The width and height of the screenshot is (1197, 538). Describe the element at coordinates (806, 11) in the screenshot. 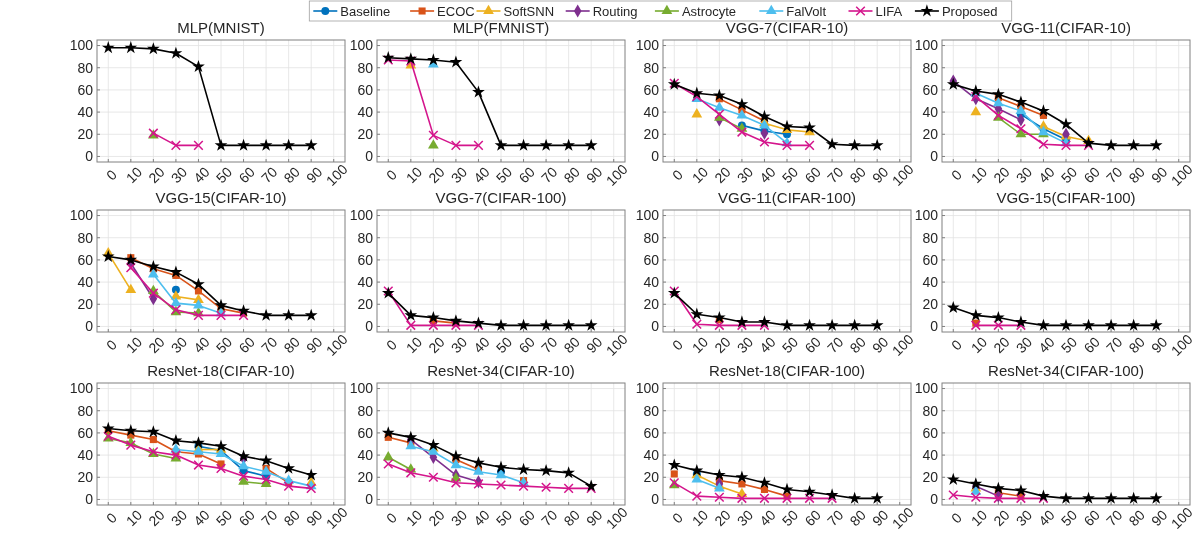

I see `legend-label: FalVolt` at that location.